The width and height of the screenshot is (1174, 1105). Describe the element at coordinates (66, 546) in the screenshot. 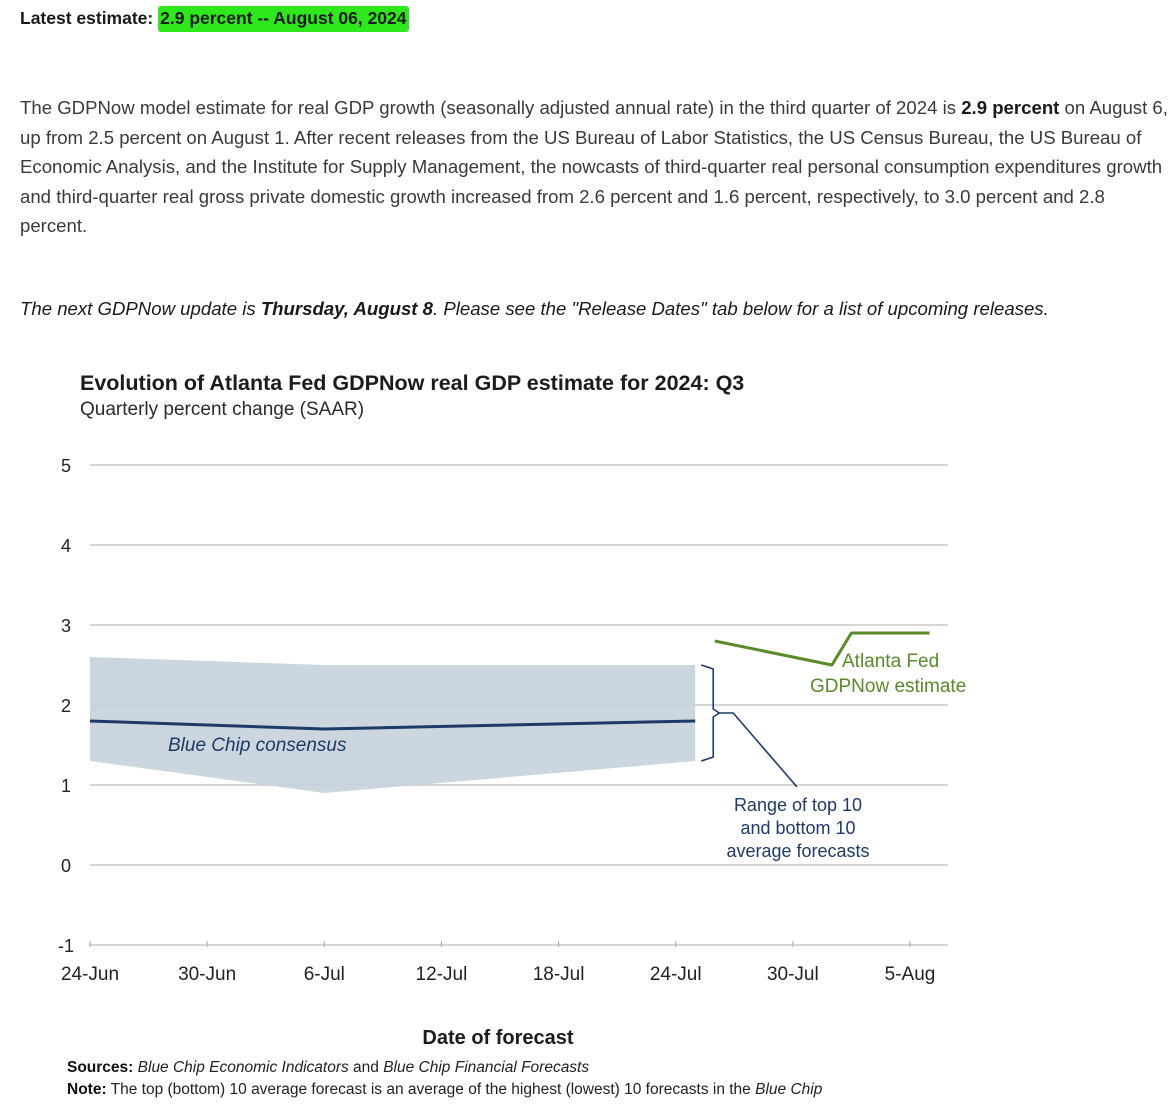

I see `y-tick-label: 4` at that location.